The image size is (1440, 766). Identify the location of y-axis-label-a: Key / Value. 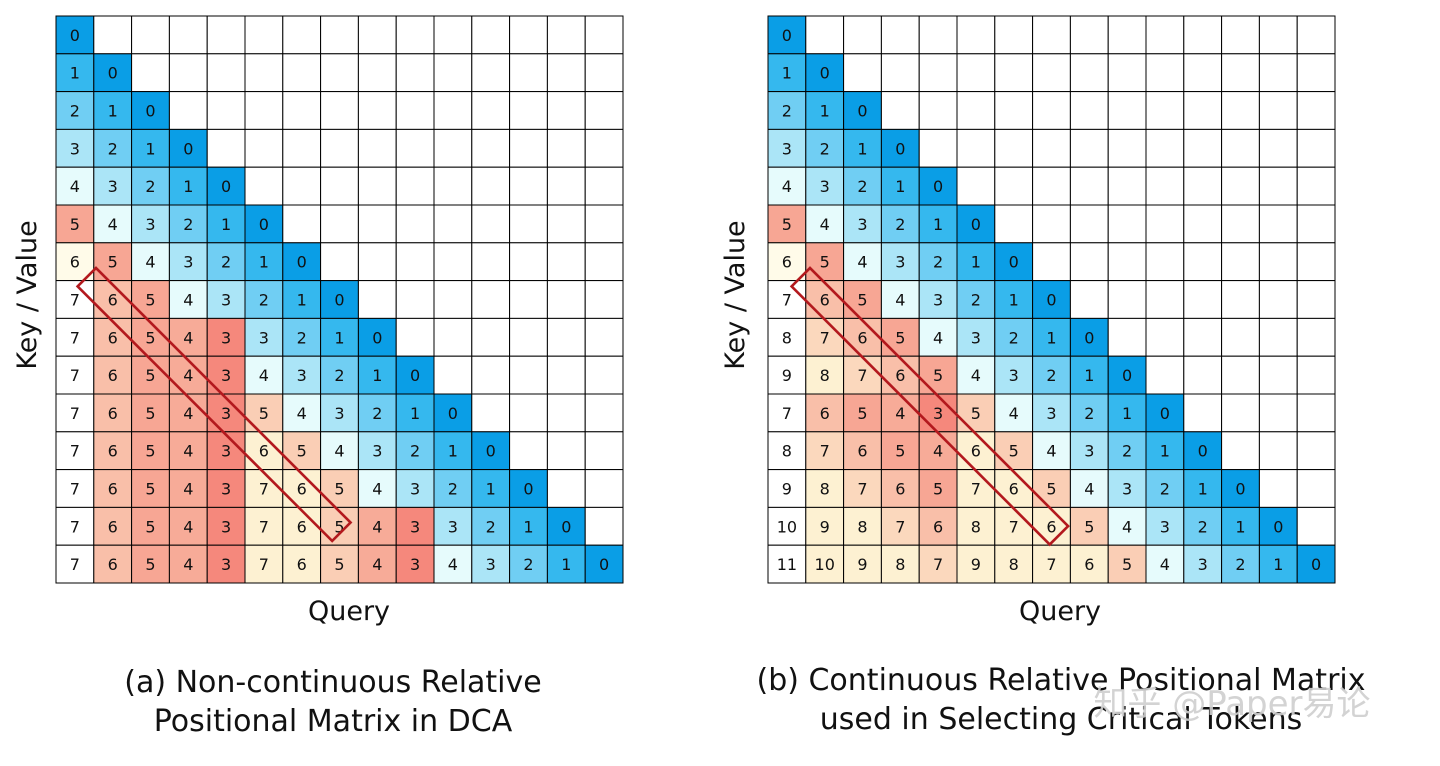
(27, 294).